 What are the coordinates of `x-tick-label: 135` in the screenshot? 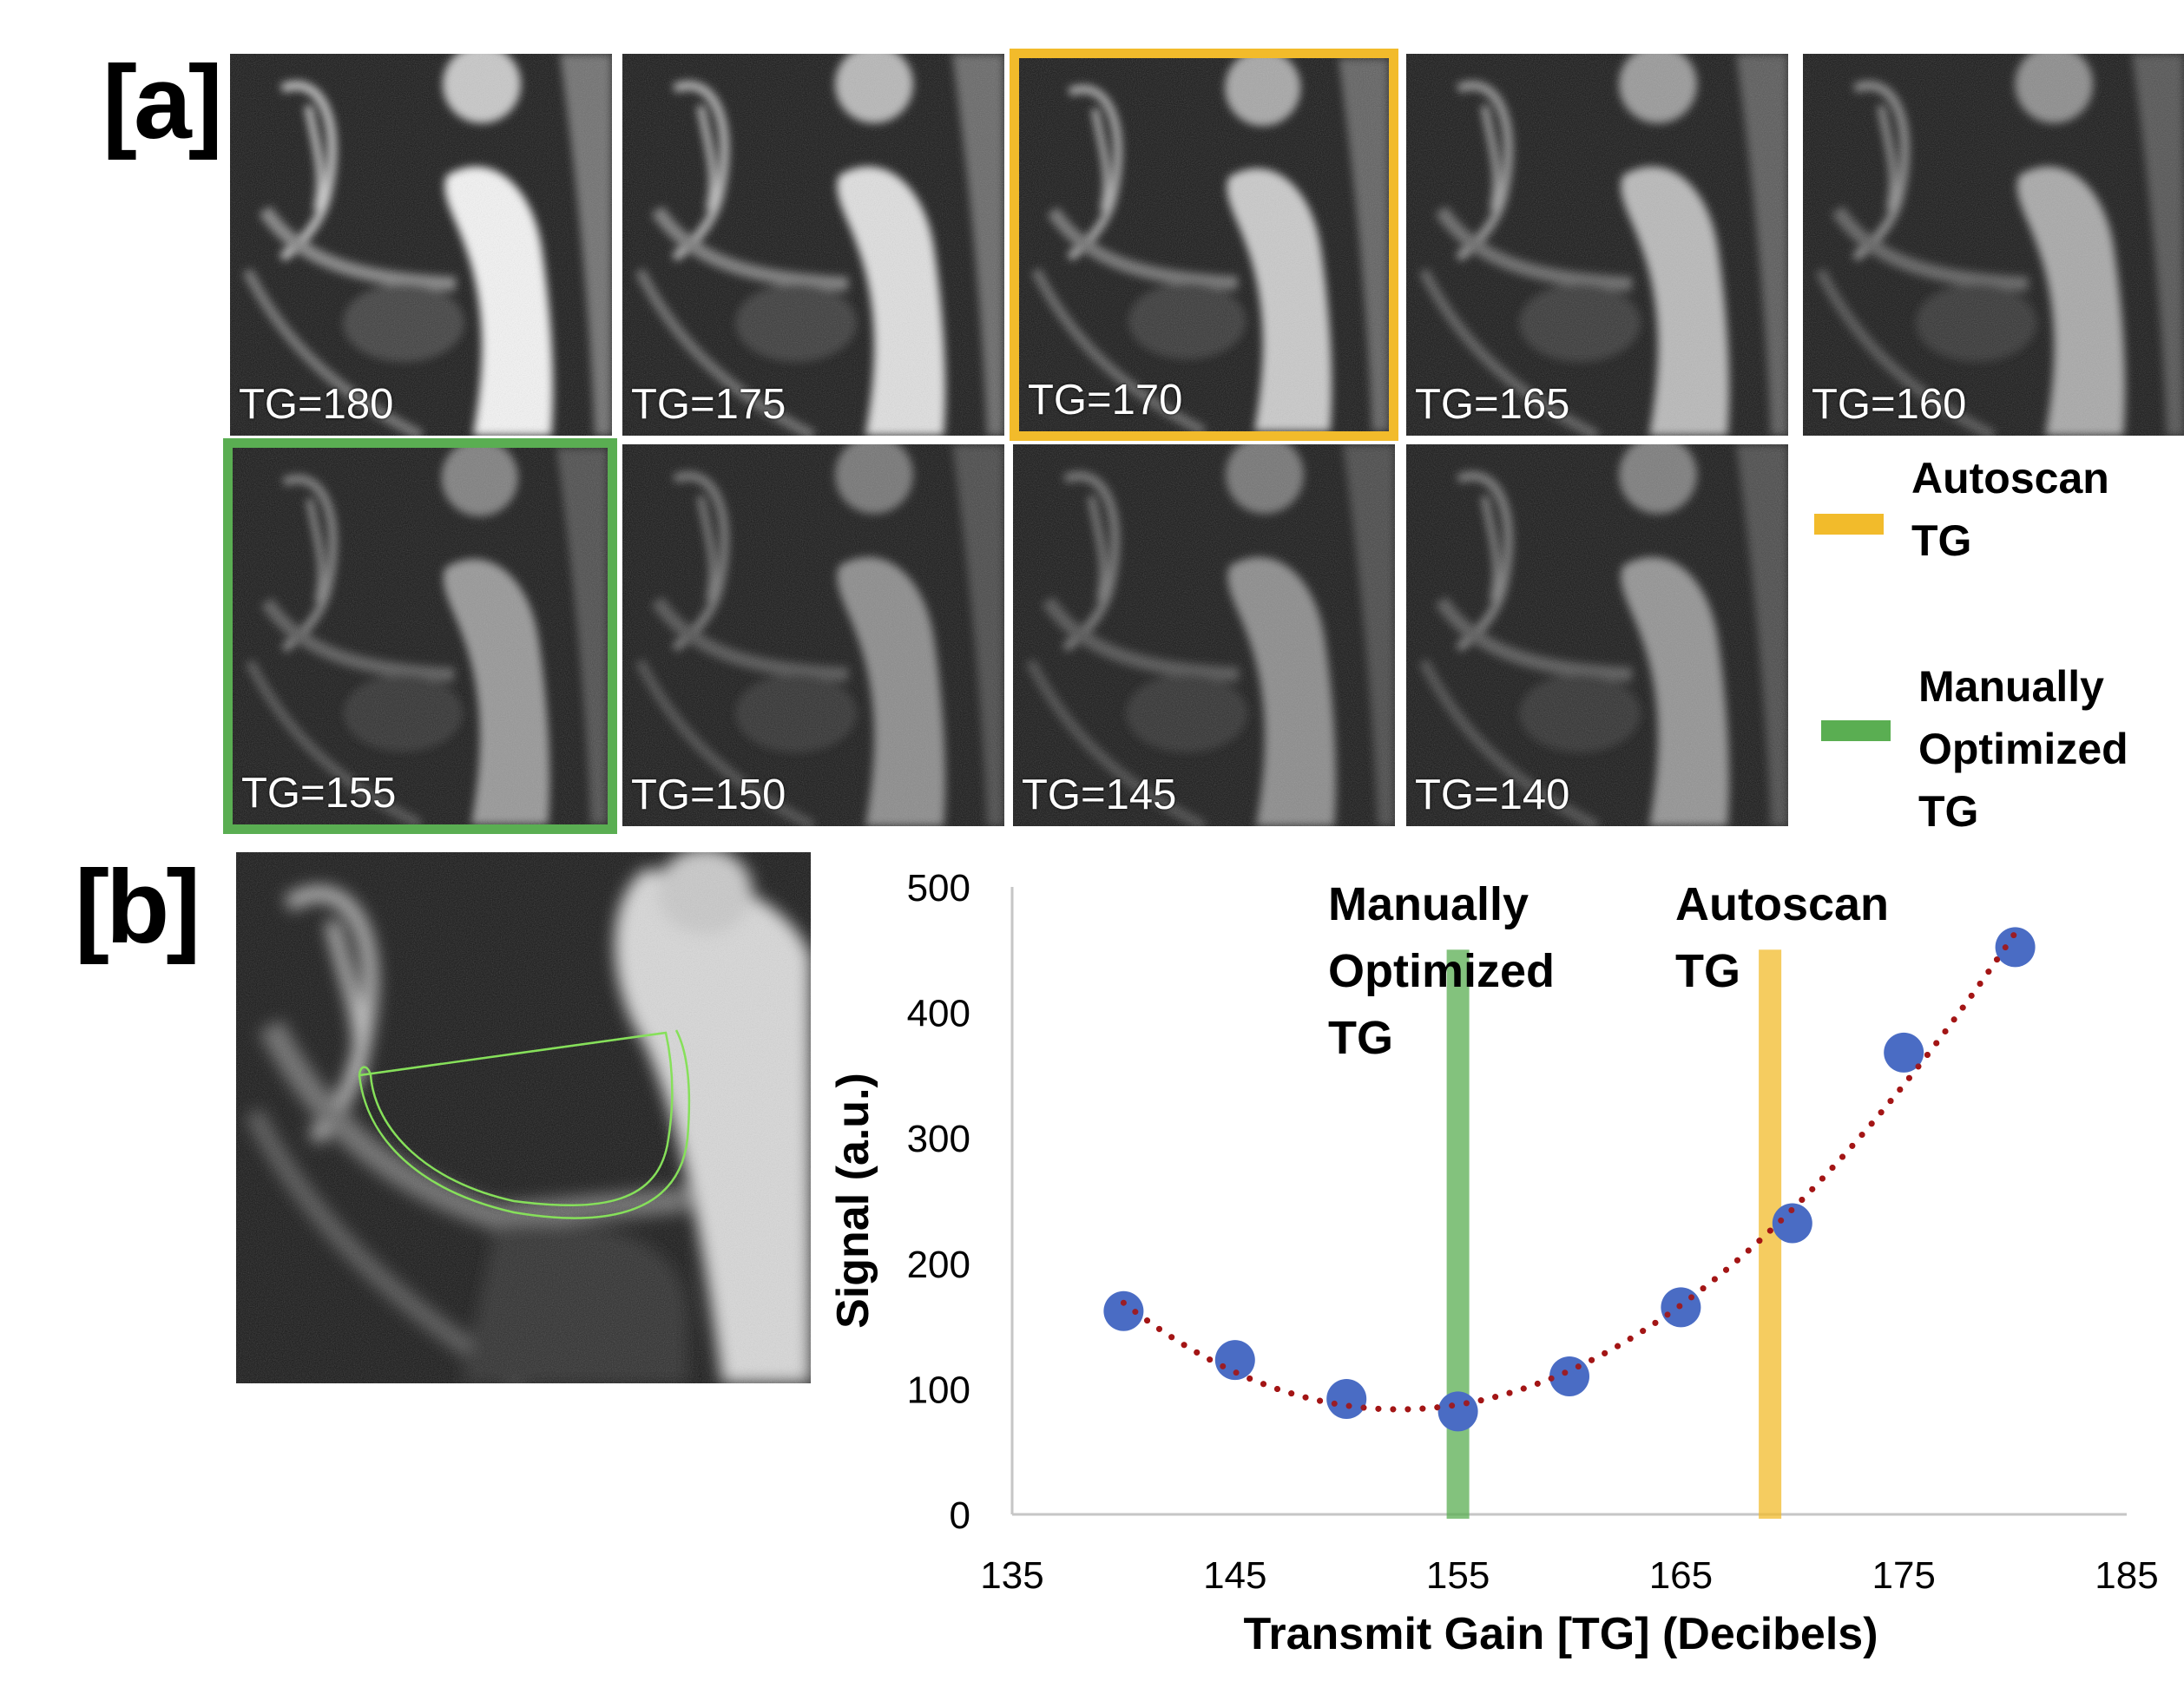 It's located at (1011, 1575).